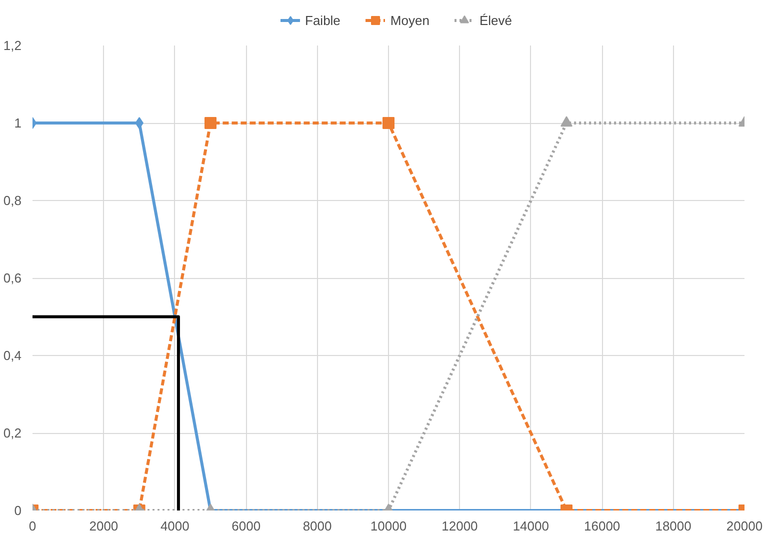  I want to click on x-tick-label: 4000, so click(175, 526).